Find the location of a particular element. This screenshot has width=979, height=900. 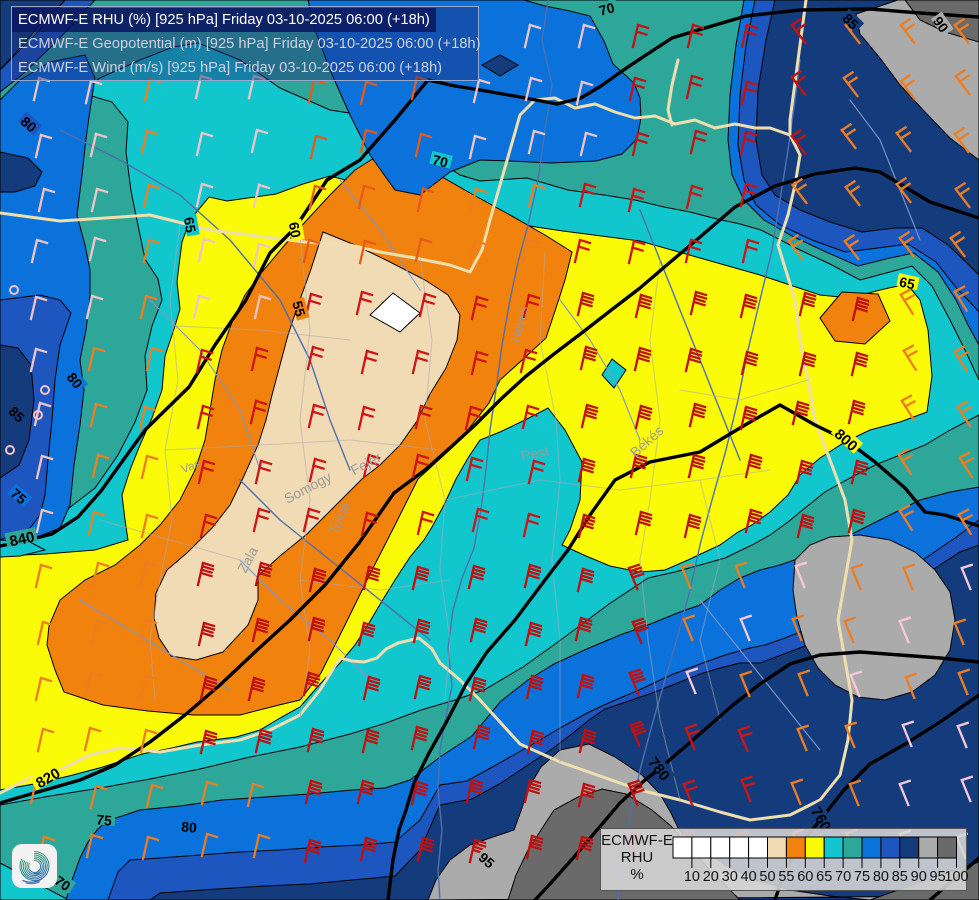

svg-text: 30 is located at coordinates (730, 877).